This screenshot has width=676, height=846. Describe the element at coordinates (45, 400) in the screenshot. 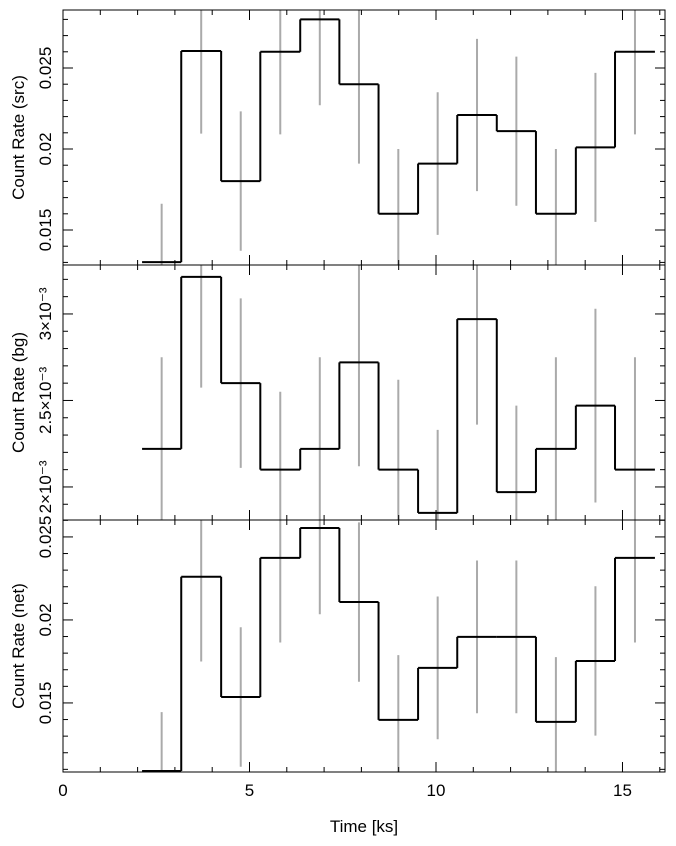

I see `y-tick-label: 2.5×10⁻³` at that location.